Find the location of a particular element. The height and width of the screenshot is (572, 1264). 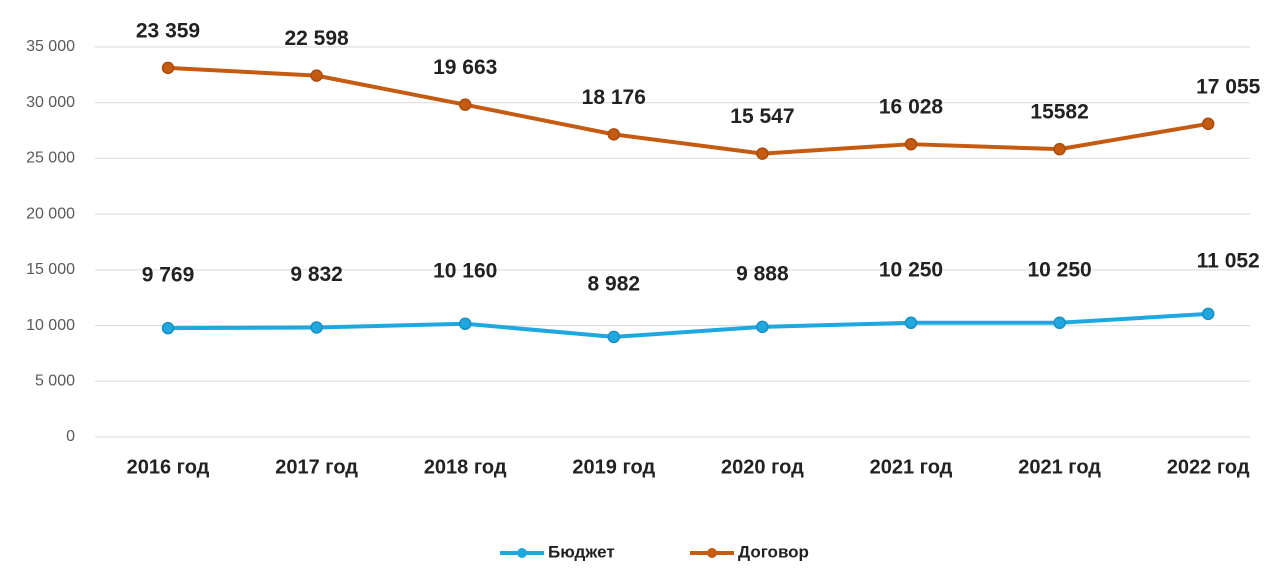

data-label: 10 160 is located at coordinates (465, 270).